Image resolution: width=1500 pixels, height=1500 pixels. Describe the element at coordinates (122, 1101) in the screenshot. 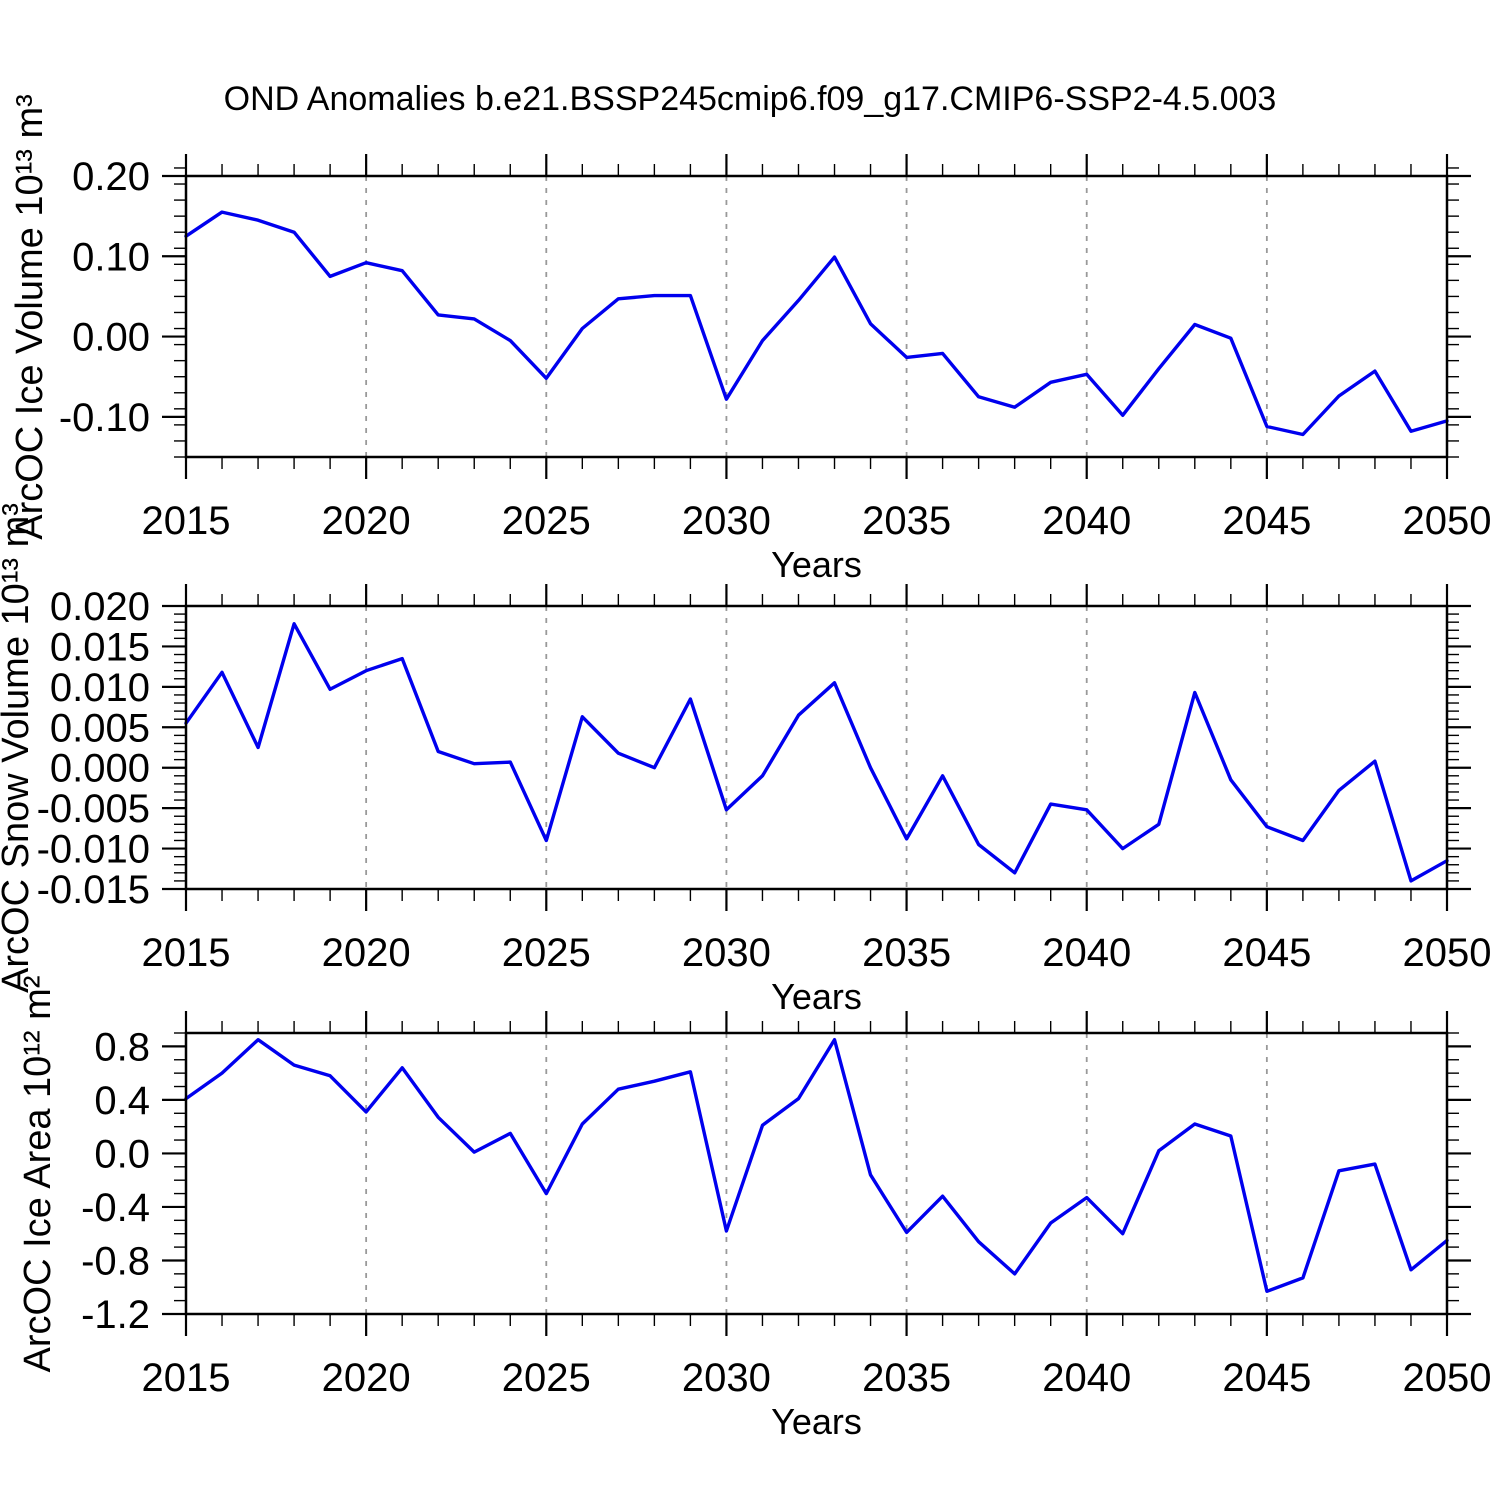

I see `y-tick-label: 0.4` at that location.